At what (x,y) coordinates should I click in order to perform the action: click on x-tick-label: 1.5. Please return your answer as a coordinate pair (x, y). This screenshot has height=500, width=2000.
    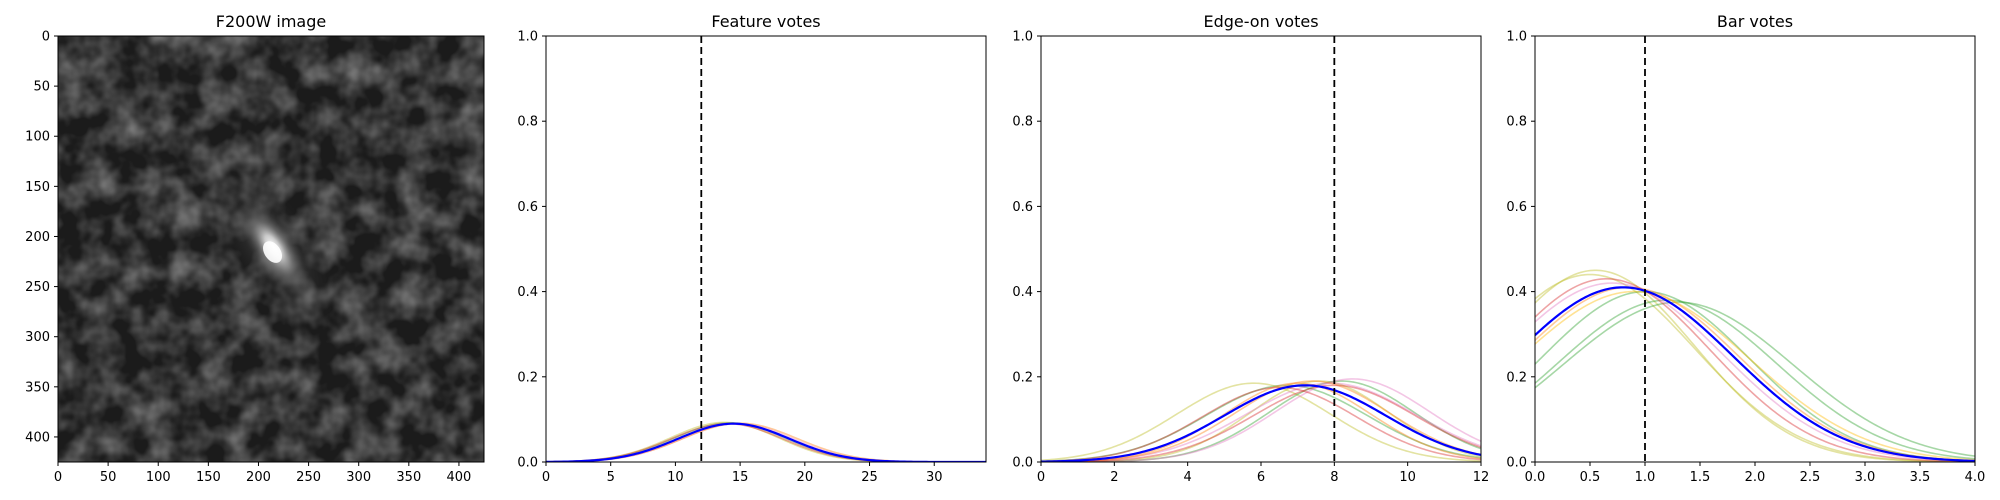
    Looking at the image, I should click on (1700, 477).